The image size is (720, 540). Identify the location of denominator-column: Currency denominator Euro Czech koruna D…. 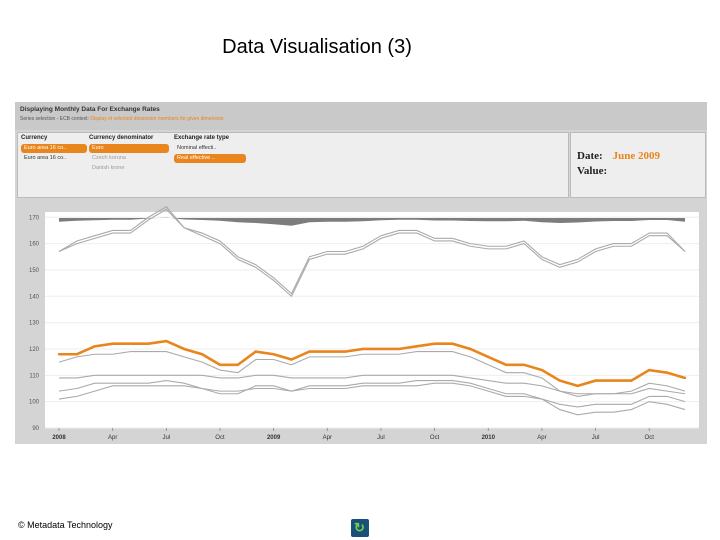
(129, 154).